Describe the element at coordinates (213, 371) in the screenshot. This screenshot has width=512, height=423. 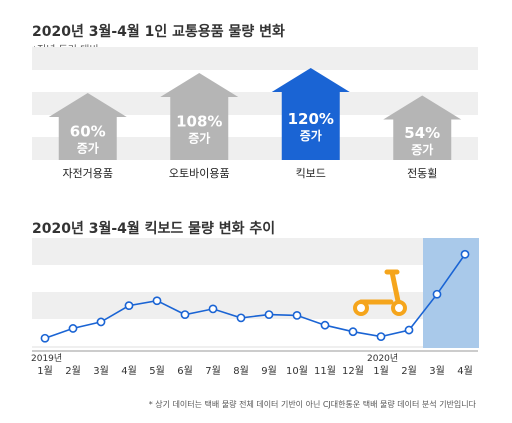
I see `x-tick-label: 7월` at that location.